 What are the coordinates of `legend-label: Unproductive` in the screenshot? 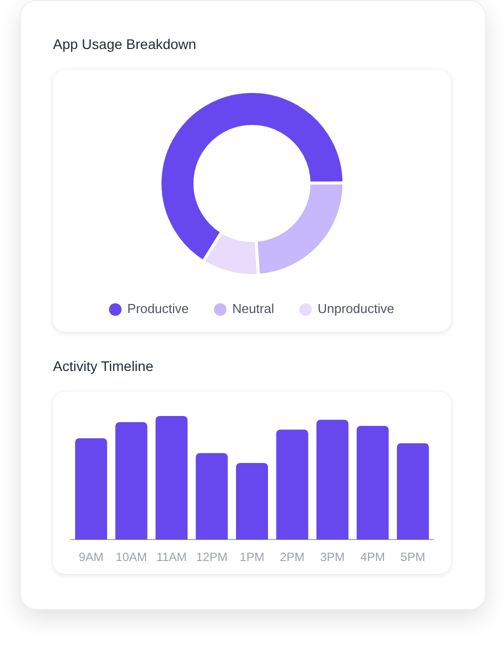 It's located at (356, 308).